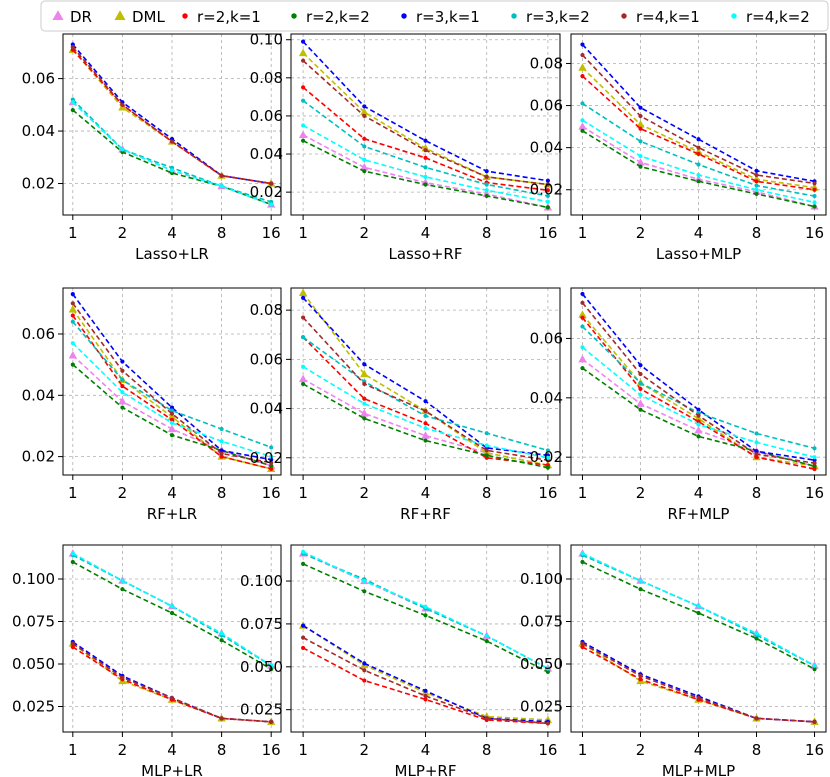  I want to click on panel-lasso-mlp: 1 2 4 8 16 0.02 0.04 0.06 0.08 Lasso+MLP, so click(678, 148).